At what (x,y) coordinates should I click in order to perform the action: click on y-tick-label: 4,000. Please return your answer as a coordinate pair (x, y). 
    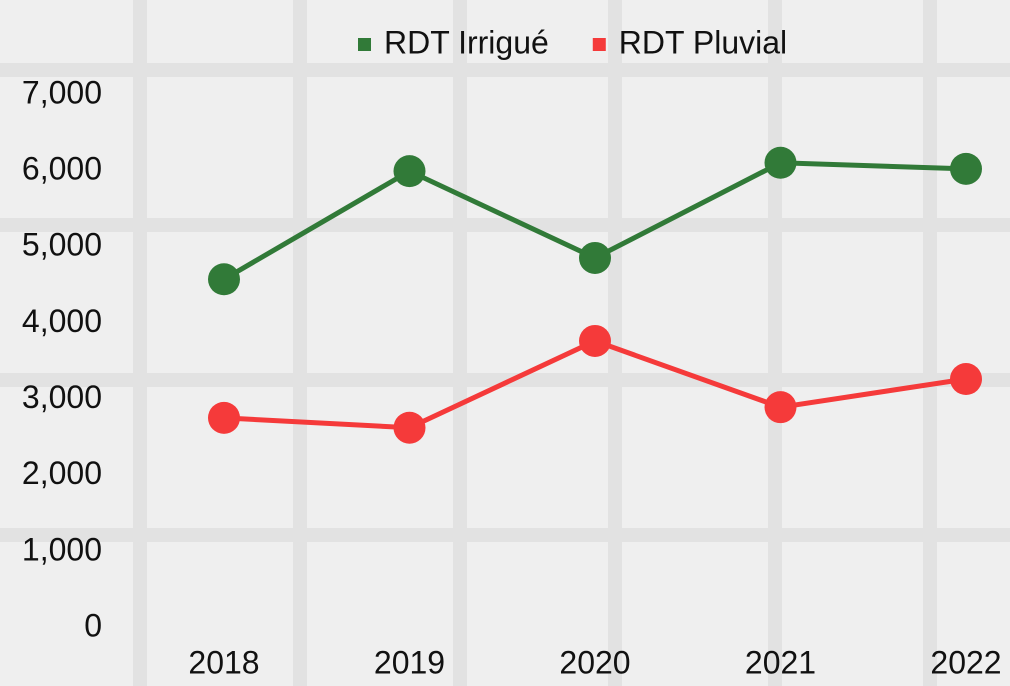
    Looking at the image, I should click on (62, 321).